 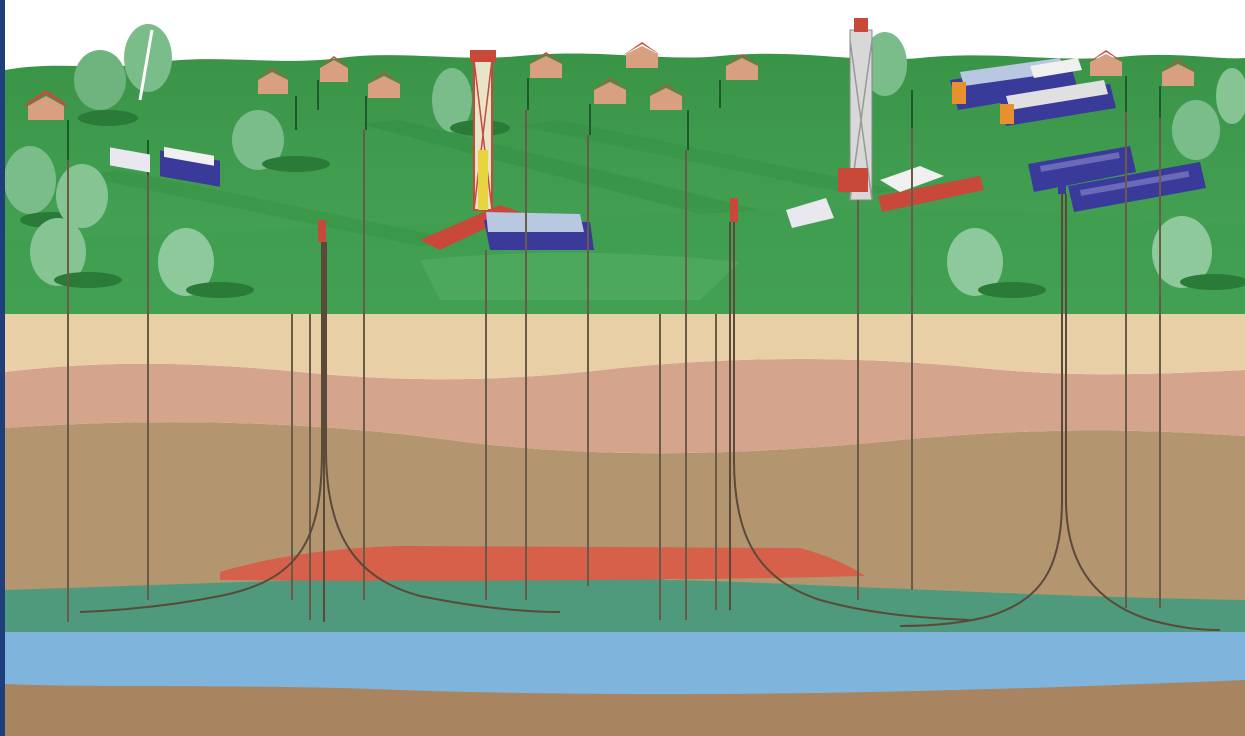 I want to click on grass-shadow-band, so click(x=625, y=261).